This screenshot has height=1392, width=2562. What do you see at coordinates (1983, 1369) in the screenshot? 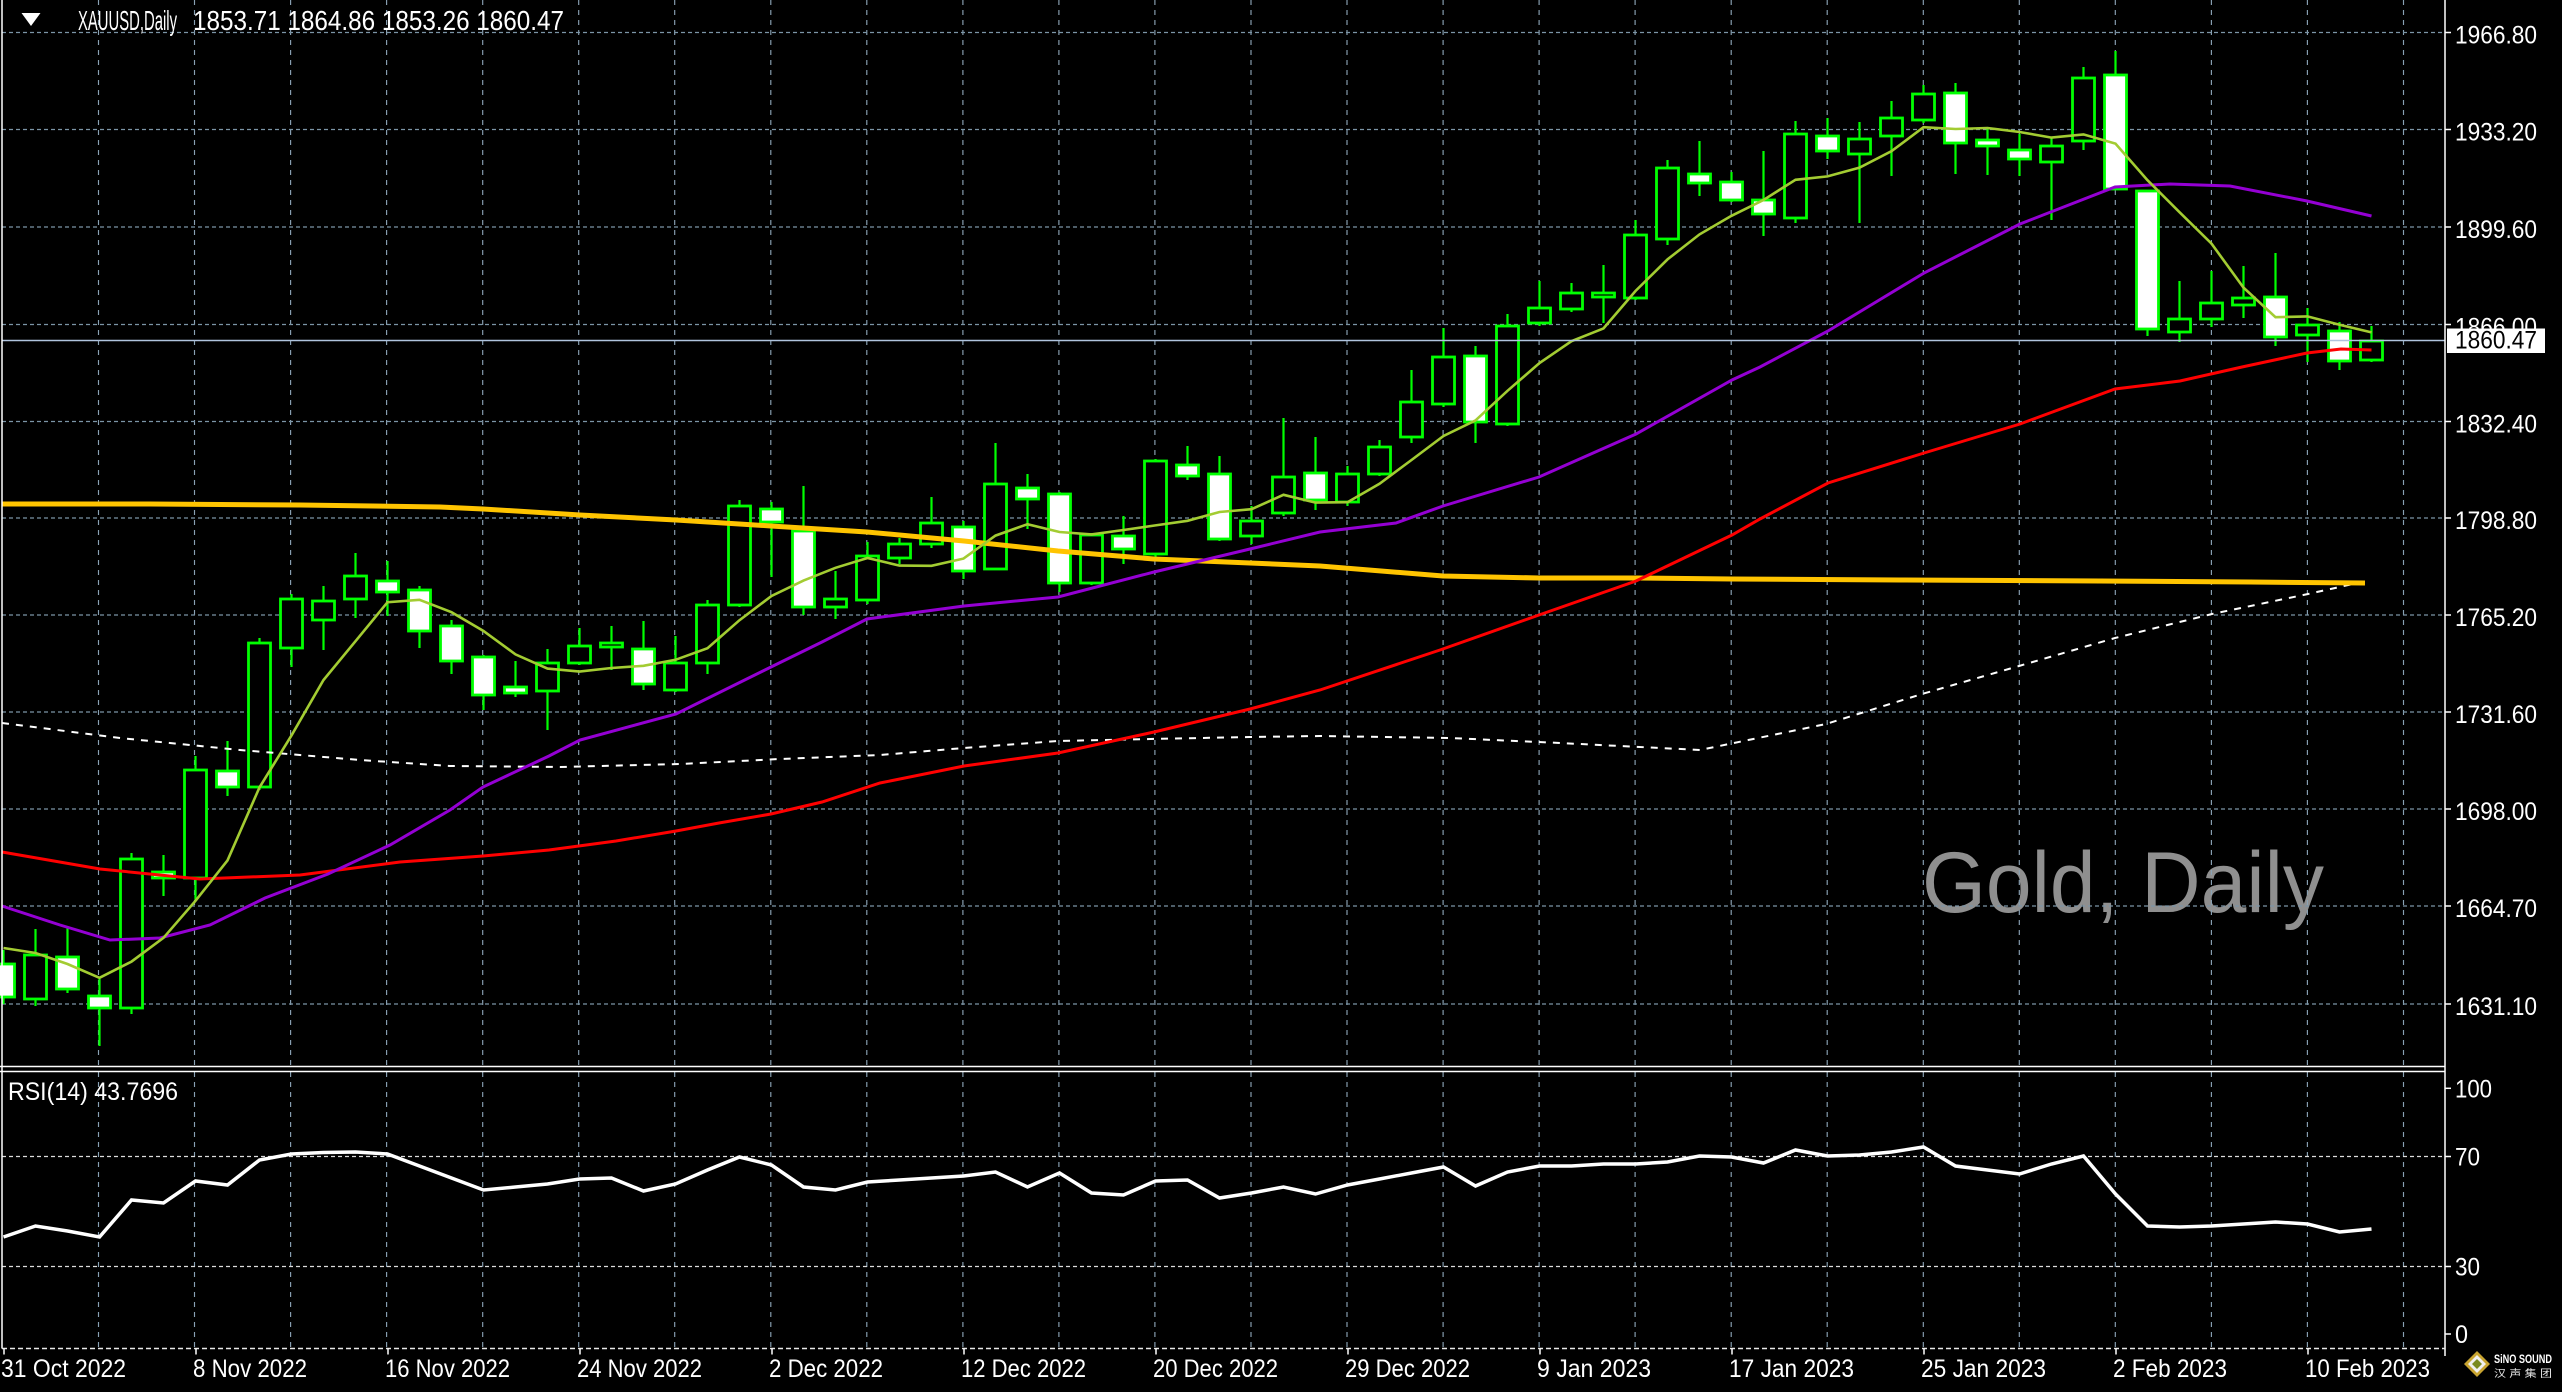
I see `svg-text: 25 Jan 2023` at bounding box center [1983, 1369].